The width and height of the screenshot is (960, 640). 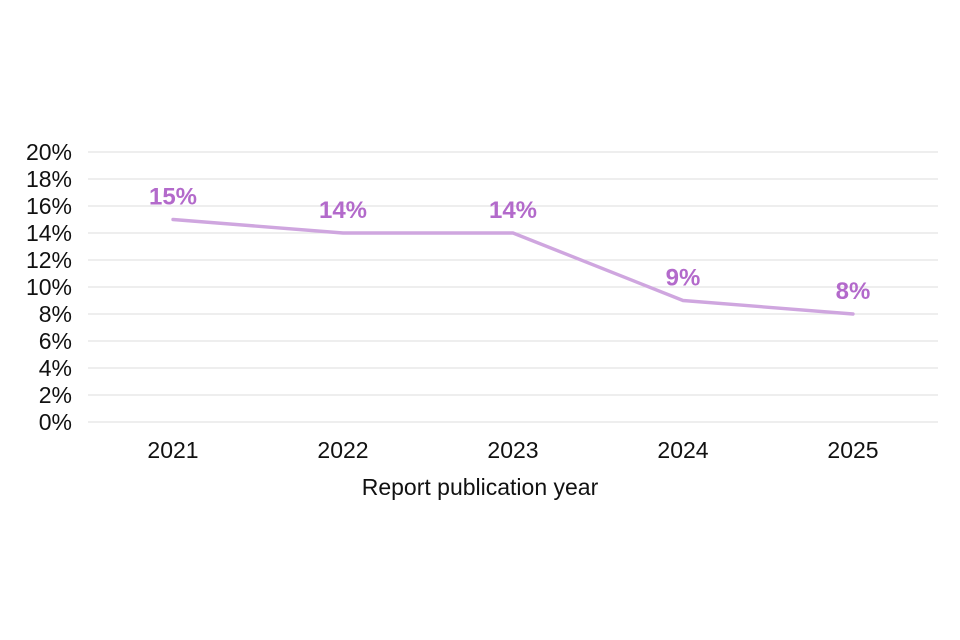 I want to click on y-tick-label: 8%, so click(x=55, y=314).